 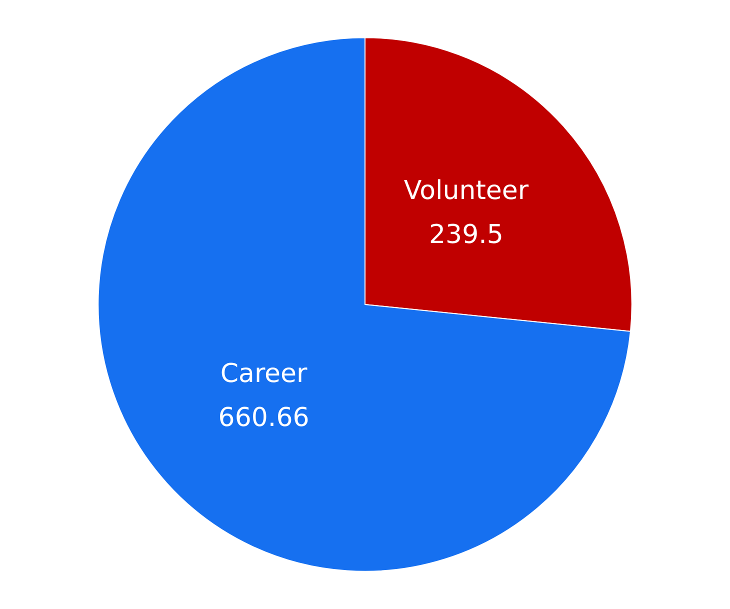 I want to click on slice-label: Volunteer, so click(x=466, y=191).